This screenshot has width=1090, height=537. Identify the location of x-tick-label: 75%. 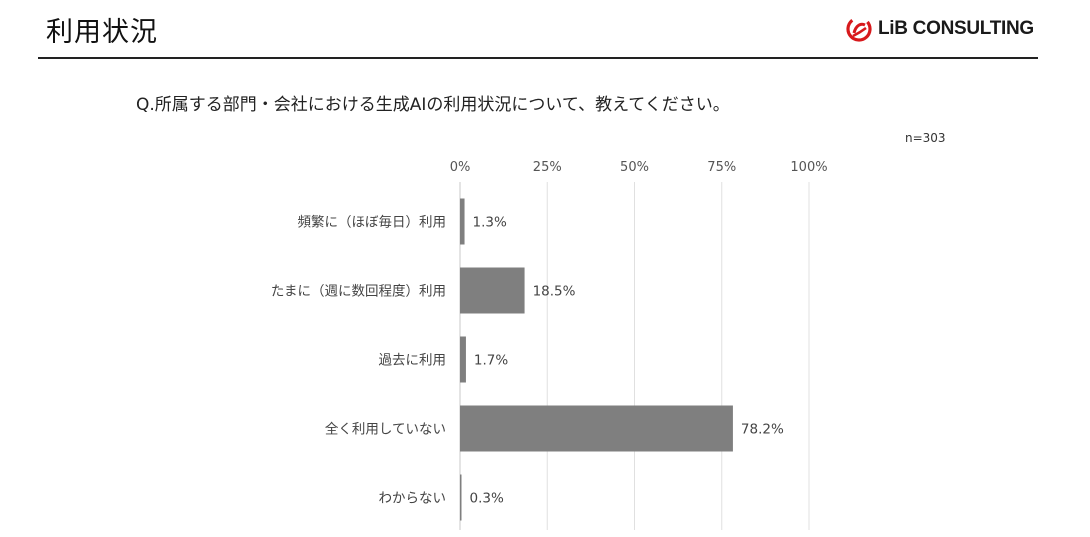
(721, 167).